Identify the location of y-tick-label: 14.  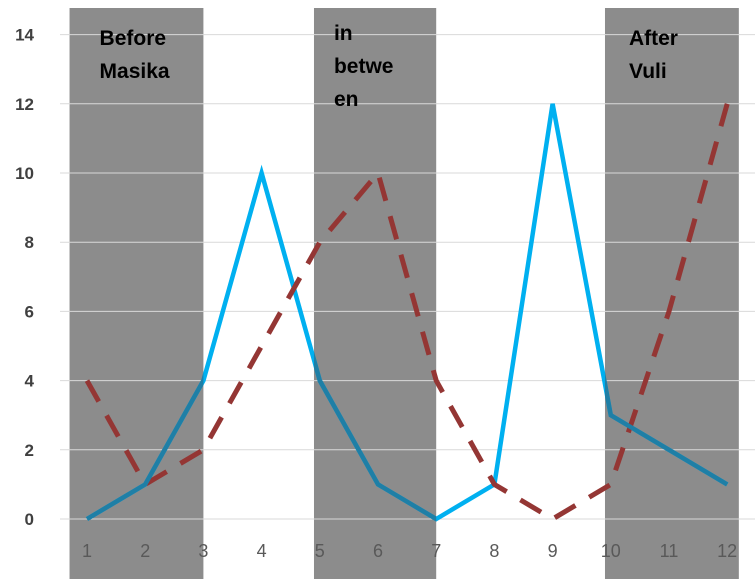
(24, 35).